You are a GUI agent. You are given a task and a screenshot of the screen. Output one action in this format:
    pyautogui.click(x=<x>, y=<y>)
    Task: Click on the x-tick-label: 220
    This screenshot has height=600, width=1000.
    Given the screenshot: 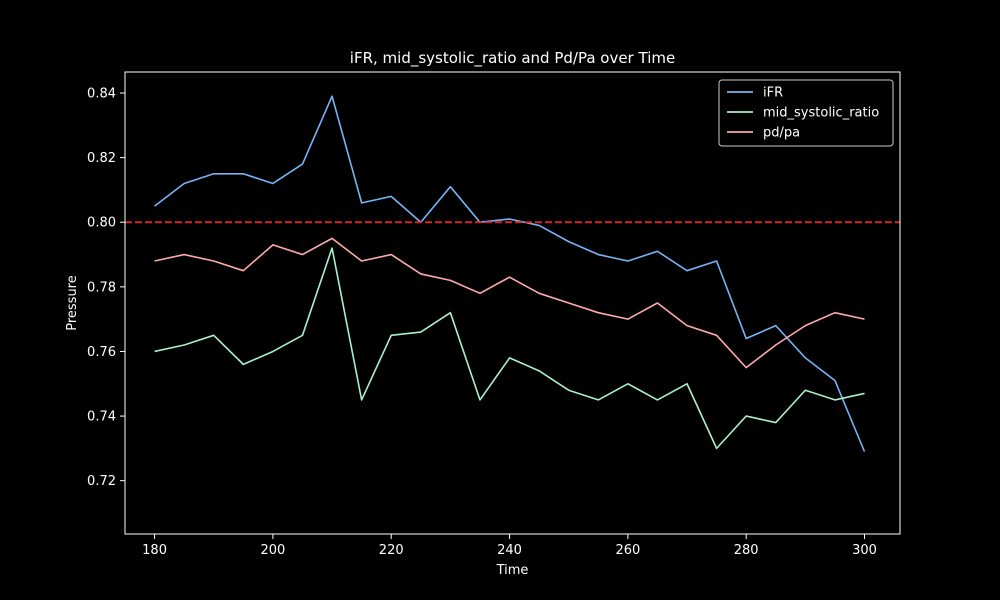 What is the action you would take?
    pyautogui.click(x=391, y=550)
    